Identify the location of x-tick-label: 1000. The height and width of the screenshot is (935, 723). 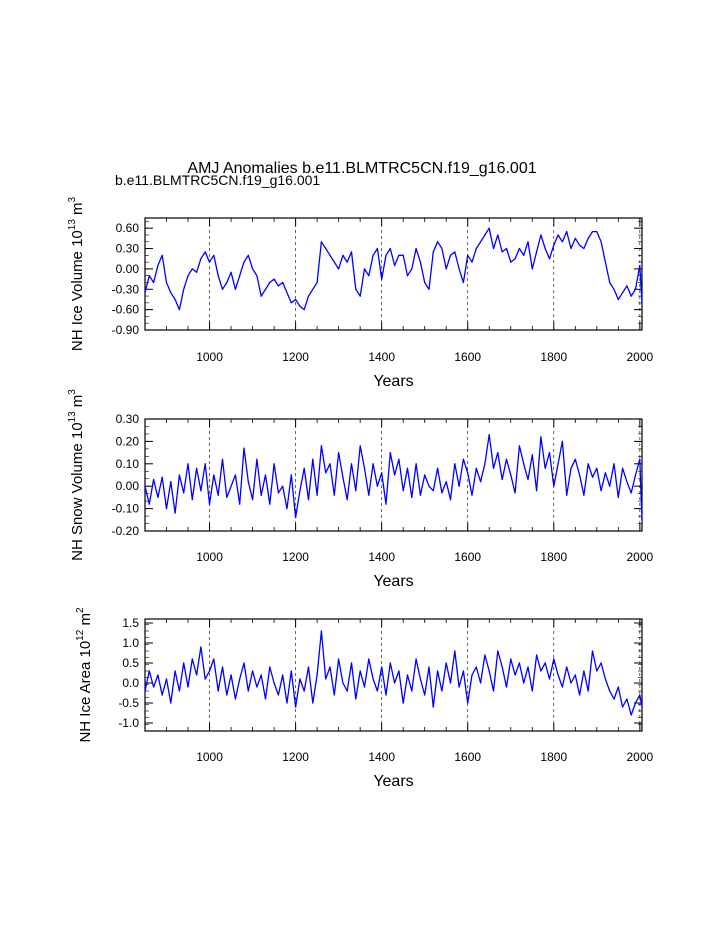
(209, 357).